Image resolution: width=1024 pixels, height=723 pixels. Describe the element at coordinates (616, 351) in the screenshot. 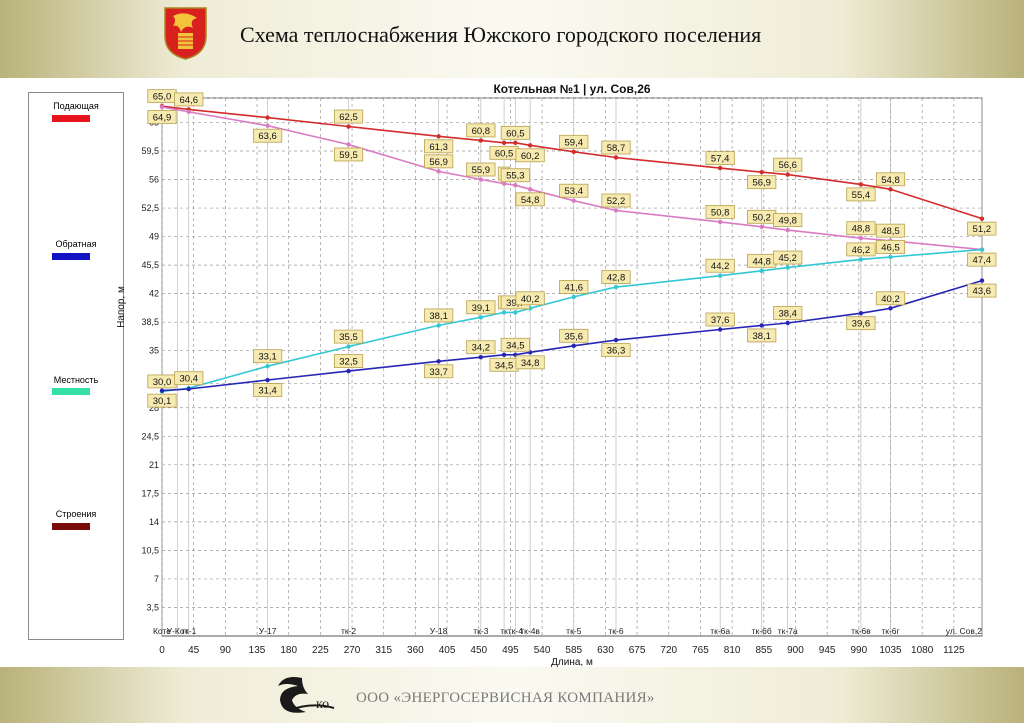

I see `return-value-label: 36,3` at that location.